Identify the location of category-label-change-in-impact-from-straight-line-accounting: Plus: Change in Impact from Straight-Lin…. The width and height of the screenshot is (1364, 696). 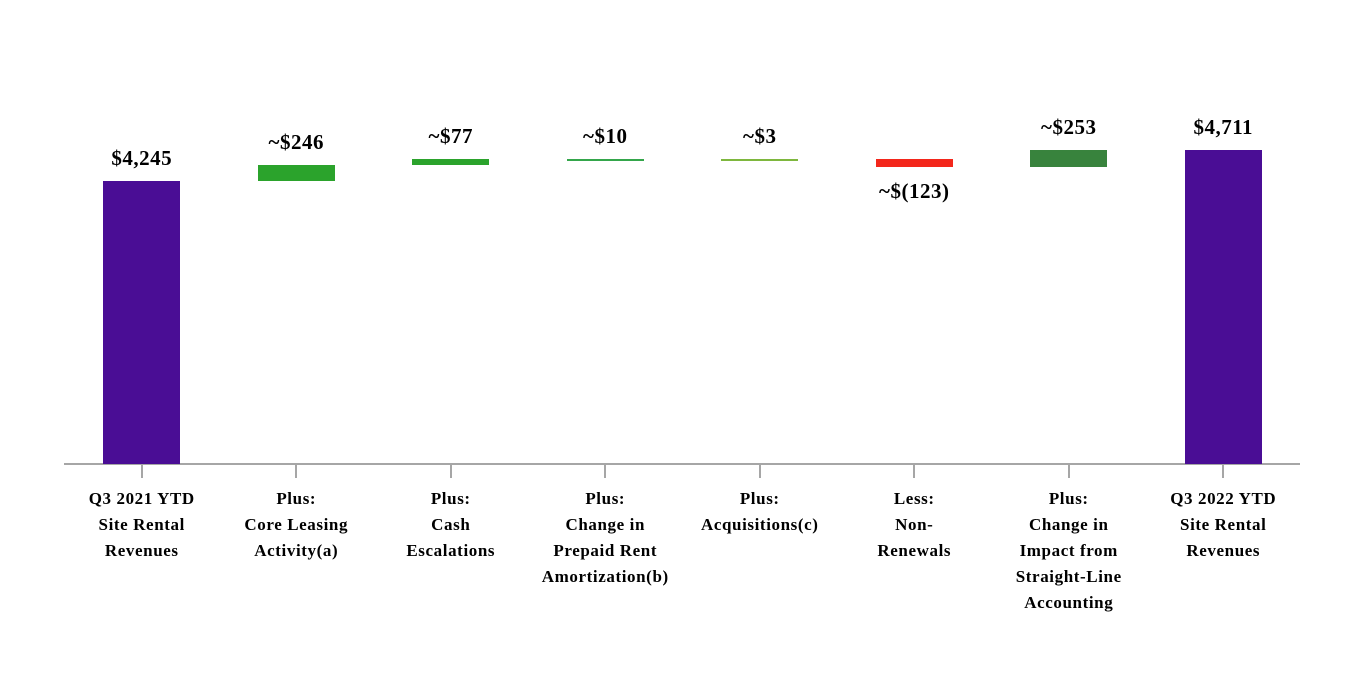
(1068, 550).